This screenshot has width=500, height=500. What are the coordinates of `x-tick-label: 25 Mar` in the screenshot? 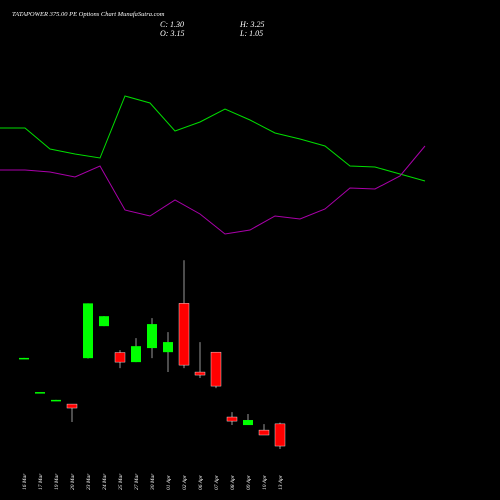 It's located at (121, 481).